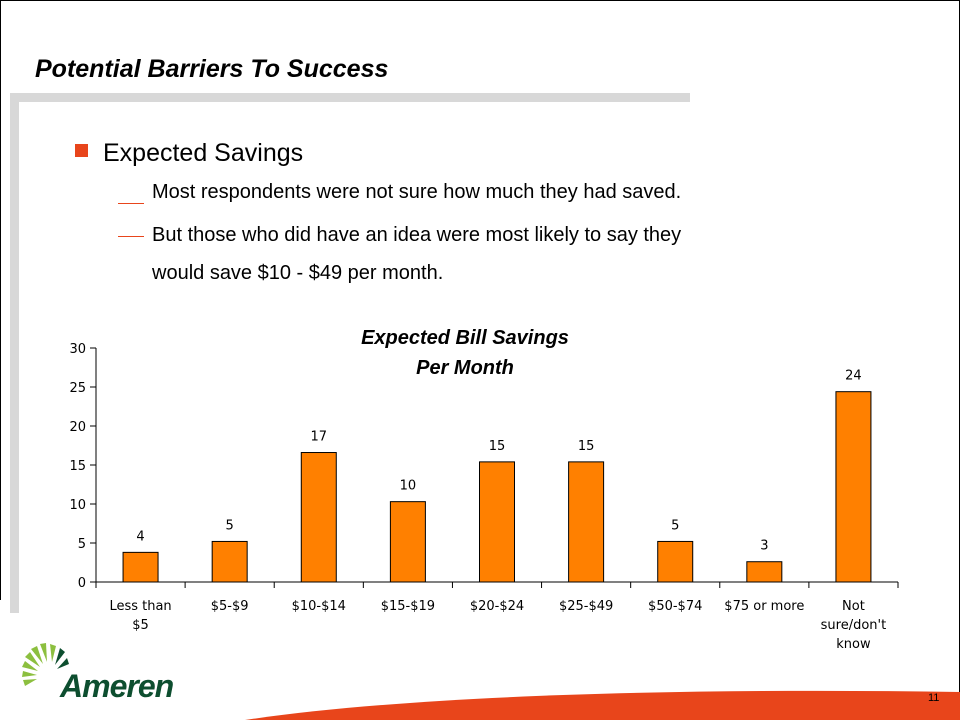 This screenshot has height=720, width=960. Describe the element at coordinates (602, 705) in the screenshot. I see `footer-swoosh` at that location.